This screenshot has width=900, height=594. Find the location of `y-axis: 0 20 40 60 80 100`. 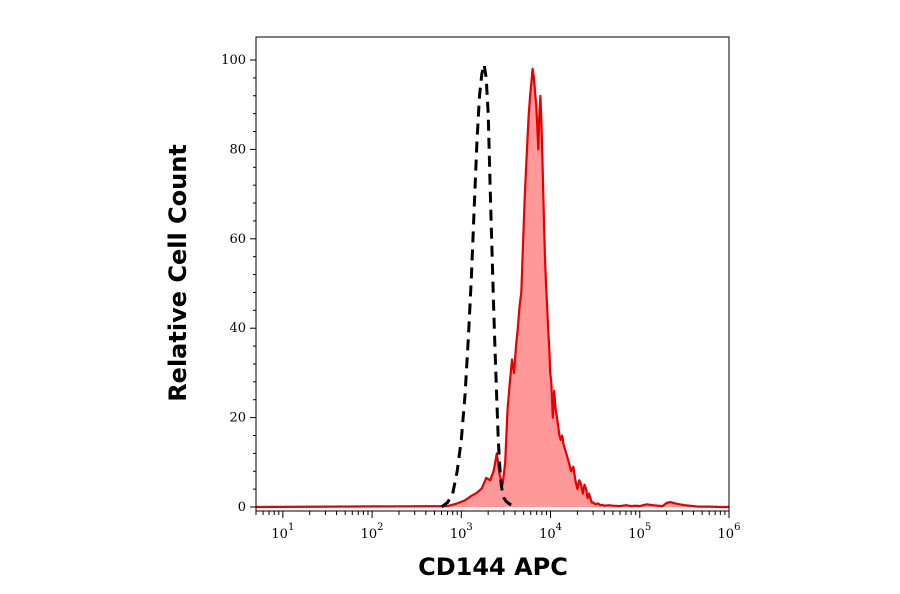

y-axis: 0 20 40 60 80 100 is located at coordinates (238, 284).